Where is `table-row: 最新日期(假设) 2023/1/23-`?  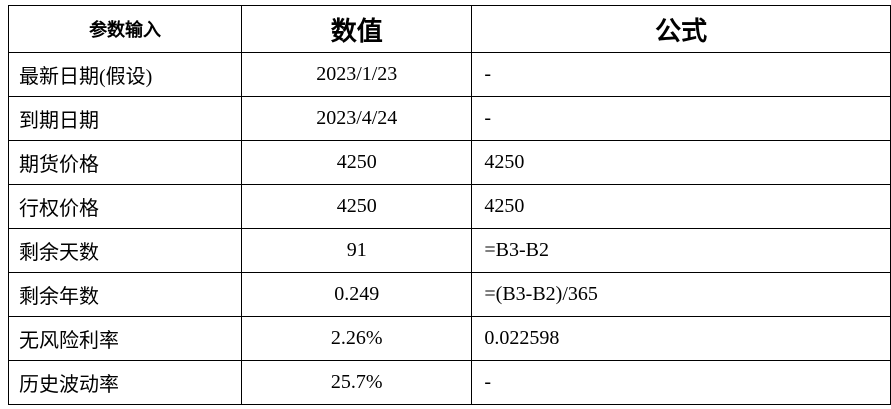 table-row: 最新日期(假设) 2023/1/23- is located at coordinates (449, 74).